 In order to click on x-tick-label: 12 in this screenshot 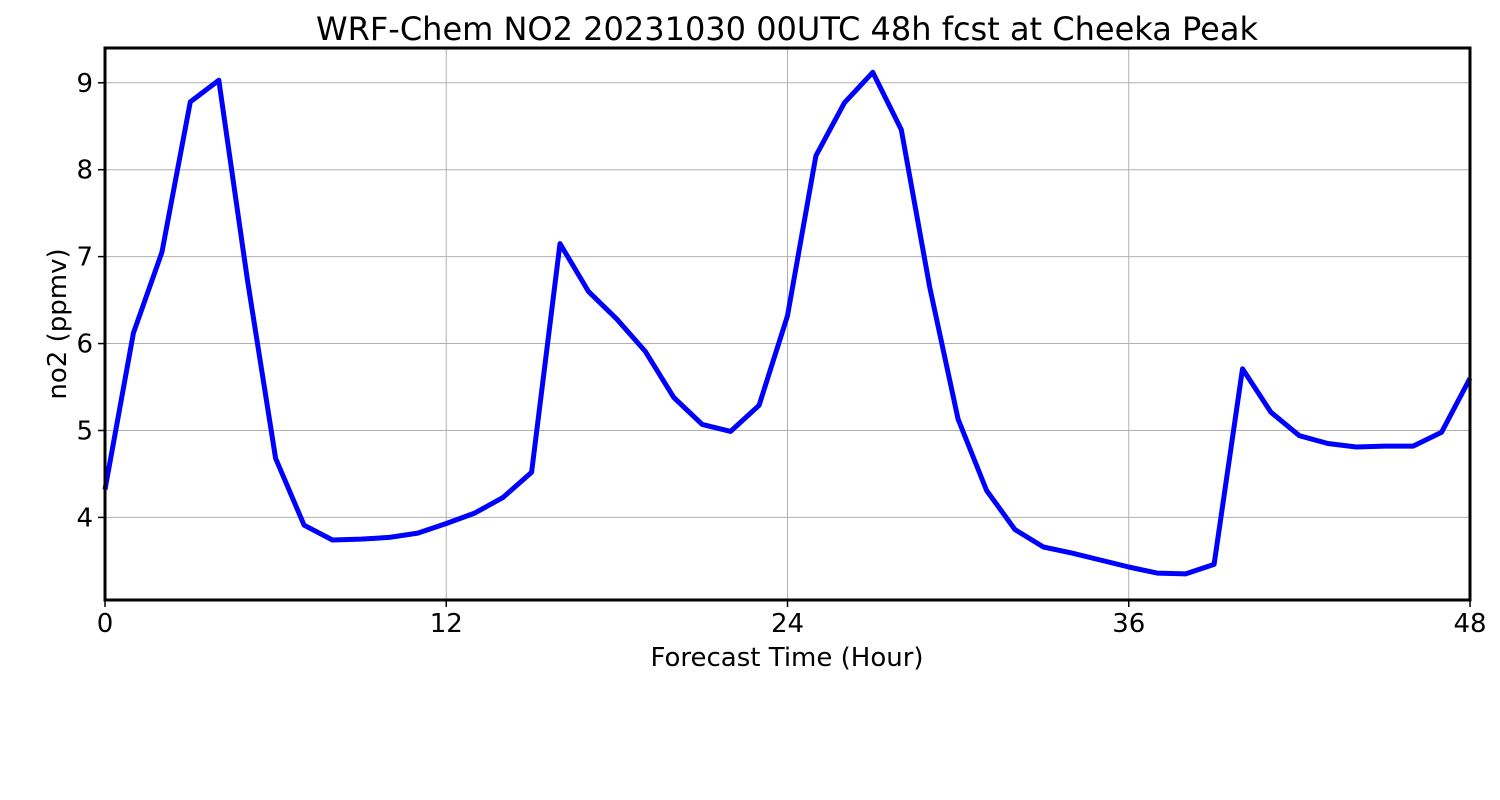, I will do `click(446, 624)`.